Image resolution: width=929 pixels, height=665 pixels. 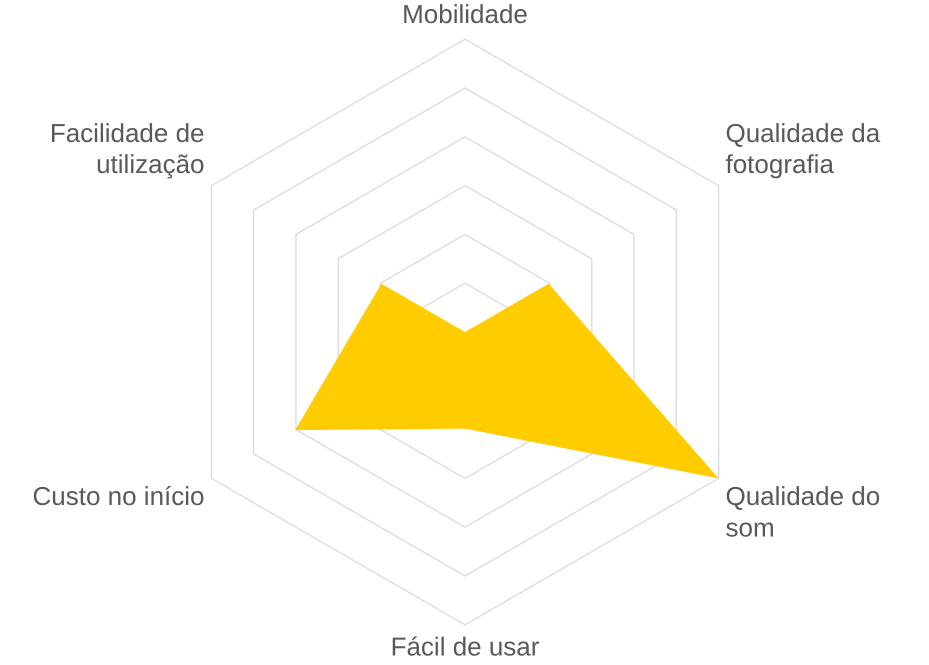 What do you see at coordinates (127, 149) in the screenshot?
I see `spoke-label: Facilidade de utilização` at bounding box center [127, 149].